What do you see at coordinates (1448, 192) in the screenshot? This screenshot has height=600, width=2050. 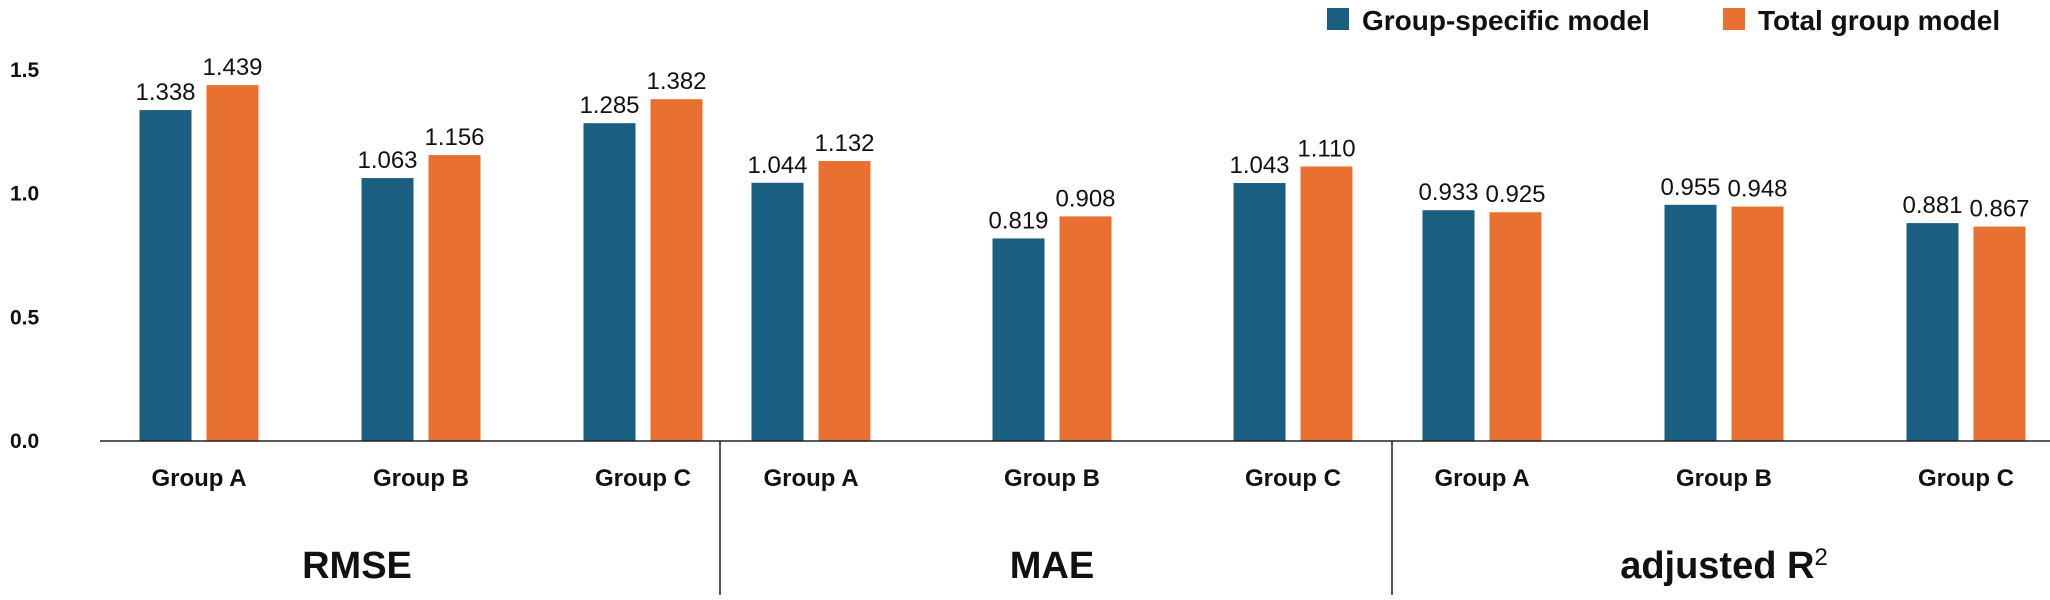 I see `data-label: 0.933` at bounding box center [1448, 192].